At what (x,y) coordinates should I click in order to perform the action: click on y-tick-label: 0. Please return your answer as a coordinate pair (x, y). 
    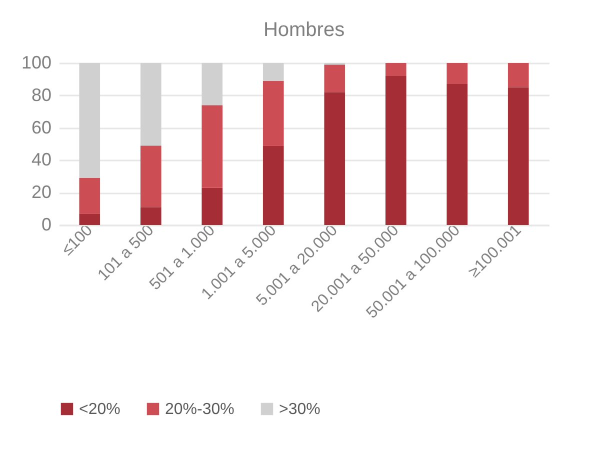
    Looking at the image, I should click on (46, 224).